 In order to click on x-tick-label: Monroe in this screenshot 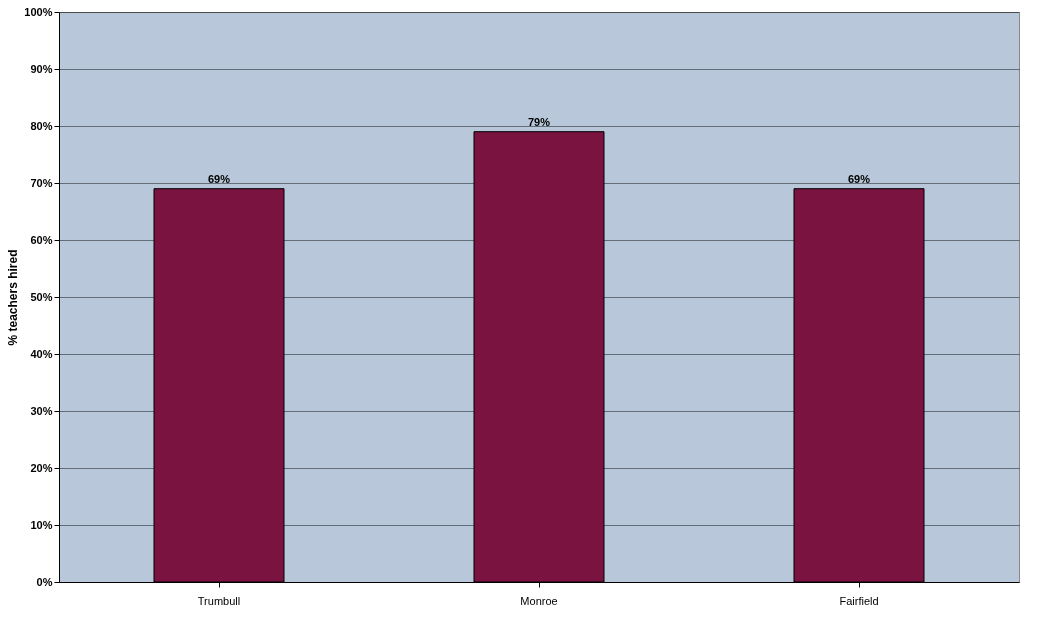, I will do `click(539, 600)`.